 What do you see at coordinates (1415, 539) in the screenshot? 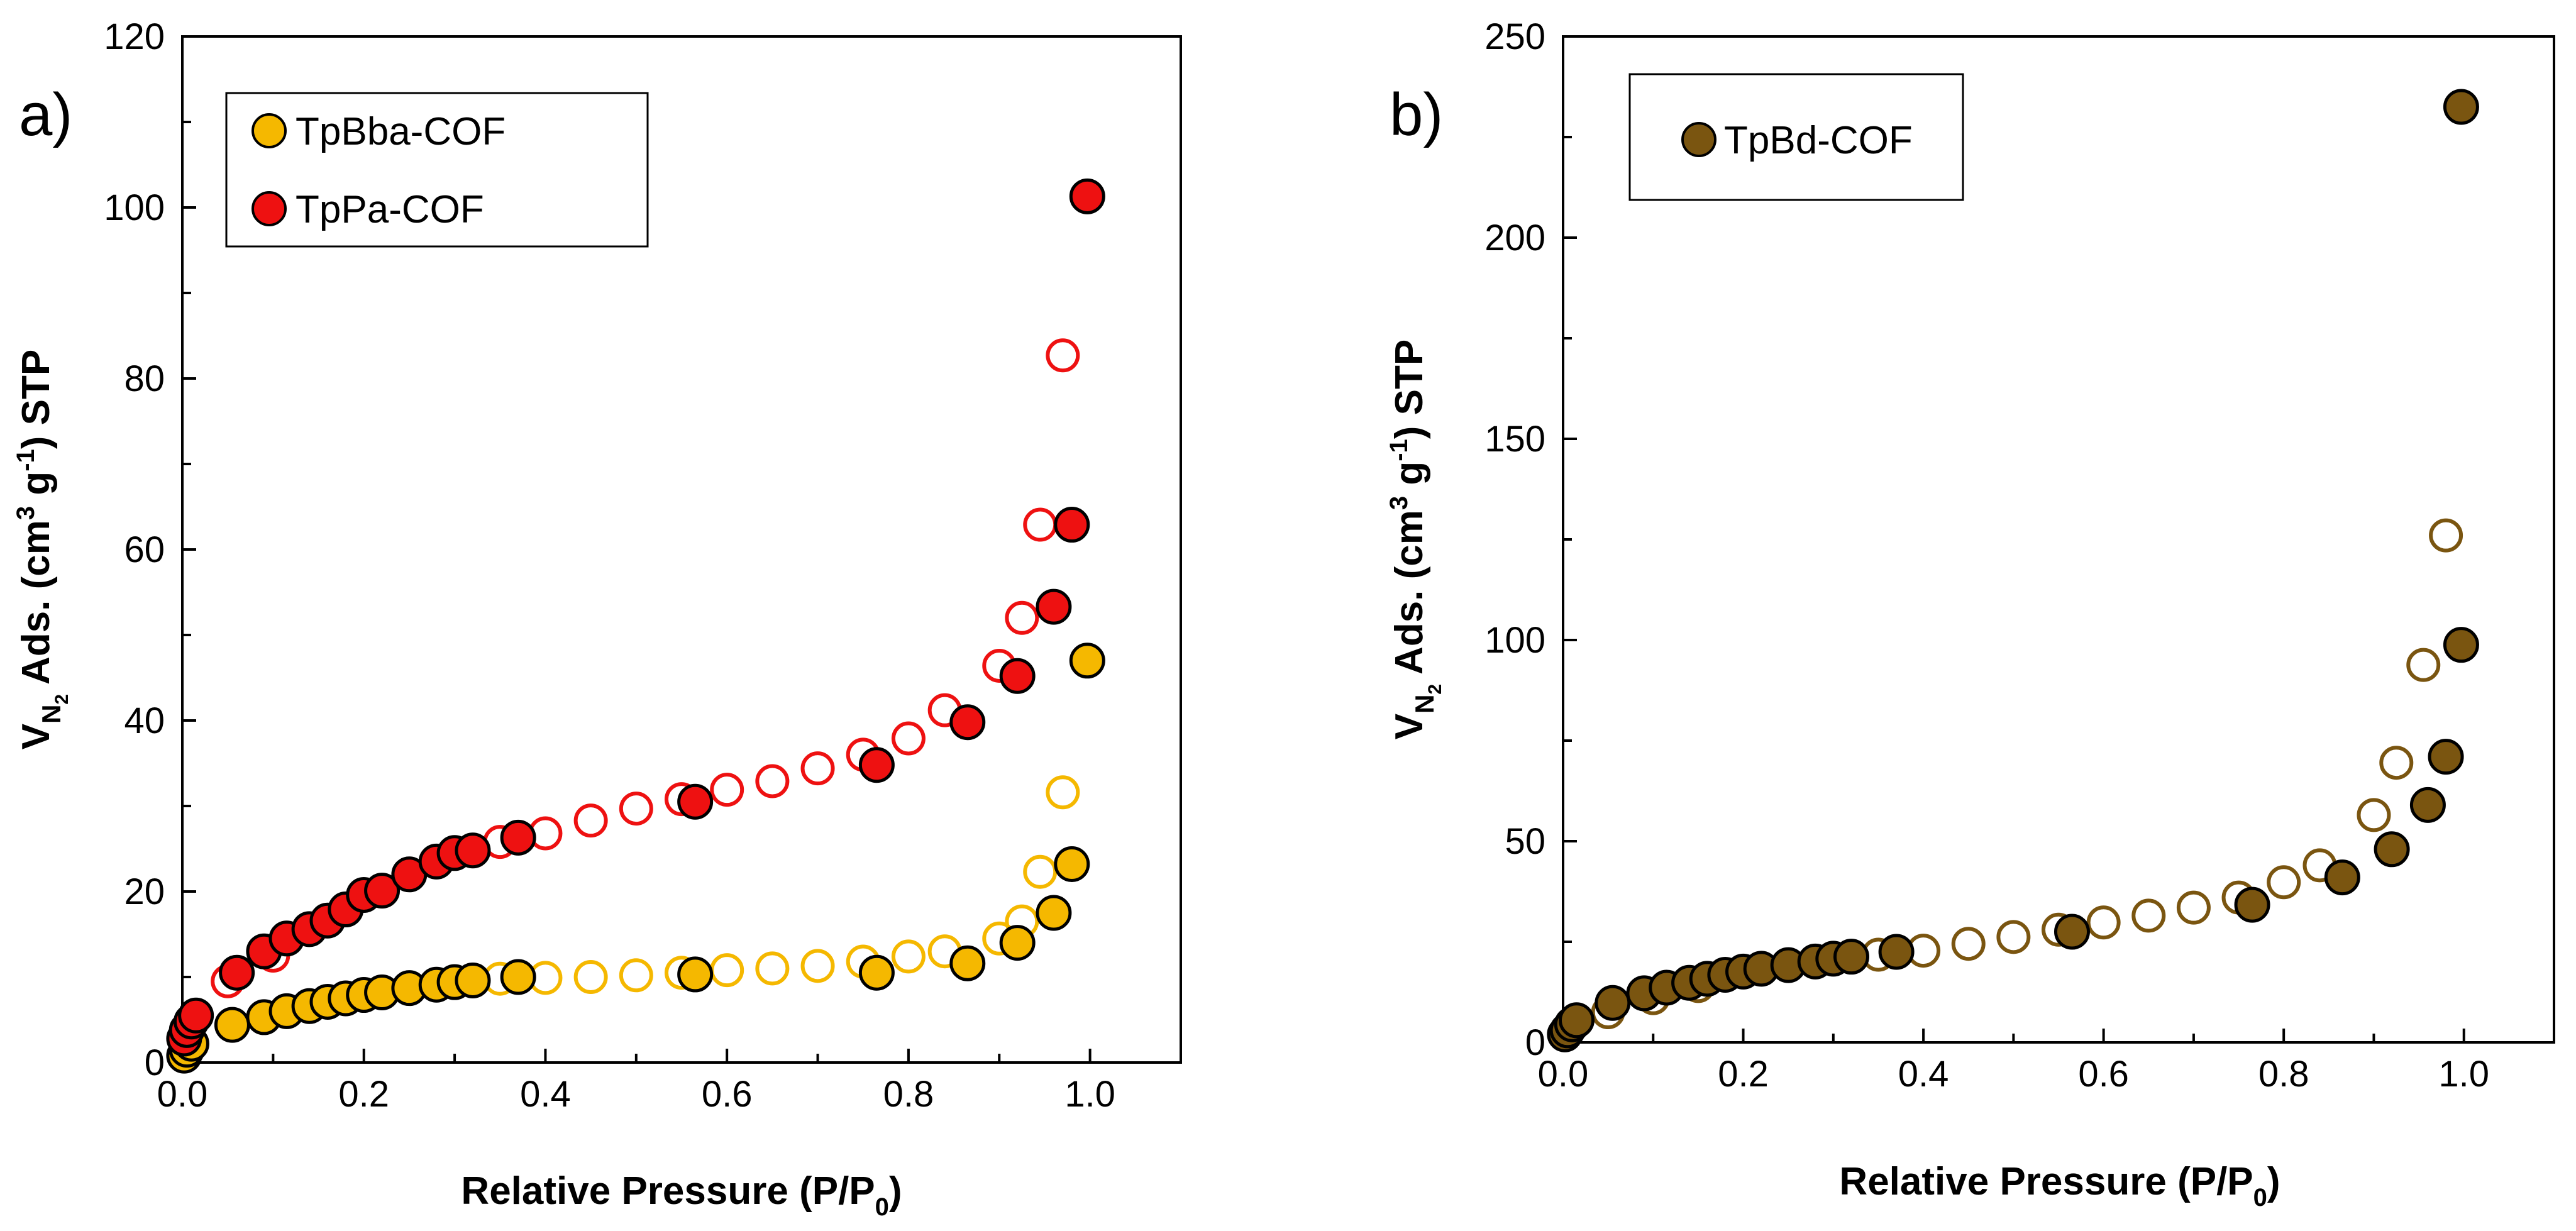
I see `panel-b-y-axis-title: VN2 Ads. (cm3 g-1) STP` at bounding box center [1415, 539].